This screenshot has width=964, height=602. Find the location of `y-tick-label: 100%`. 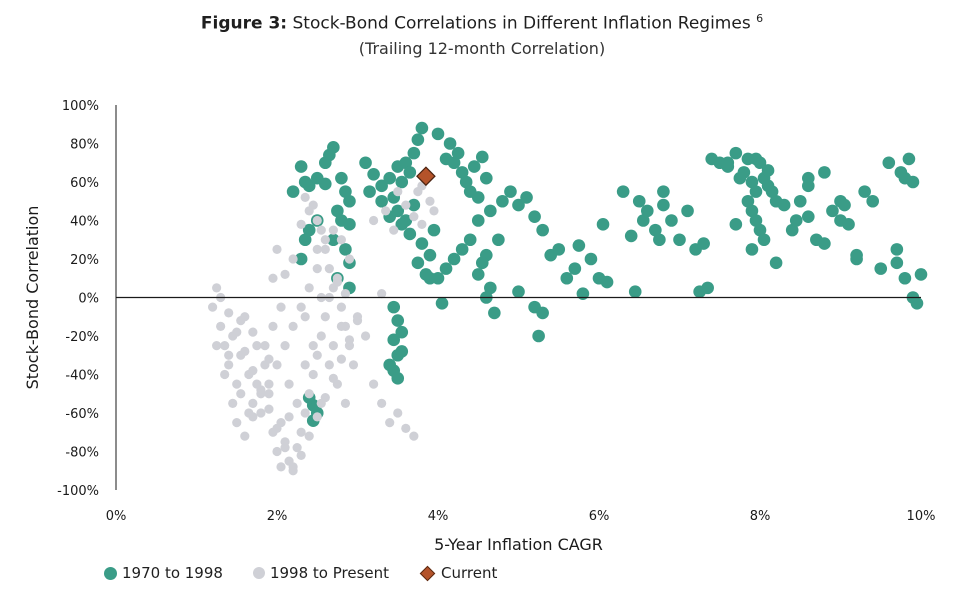

y-tick-label: 100% is located at coordinates (80, 106).